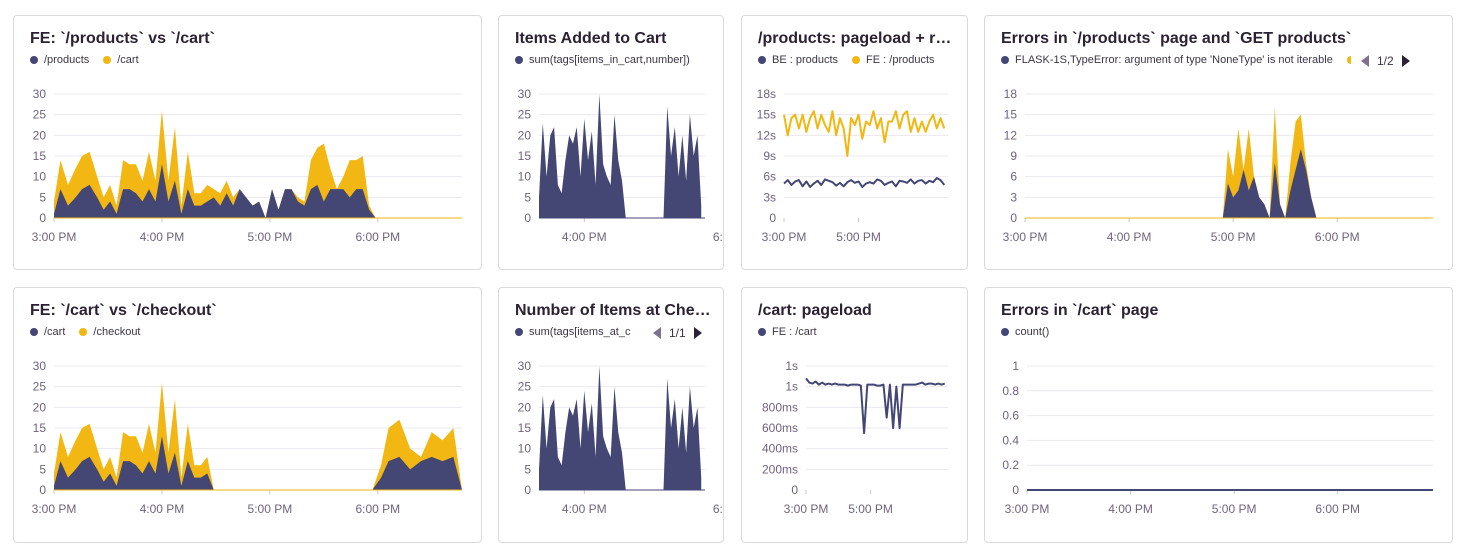  What do you see at coordinates (1013, 156) in the screenshot?
I see `y-tick-label: 9` at bounding box center [1013, 156].